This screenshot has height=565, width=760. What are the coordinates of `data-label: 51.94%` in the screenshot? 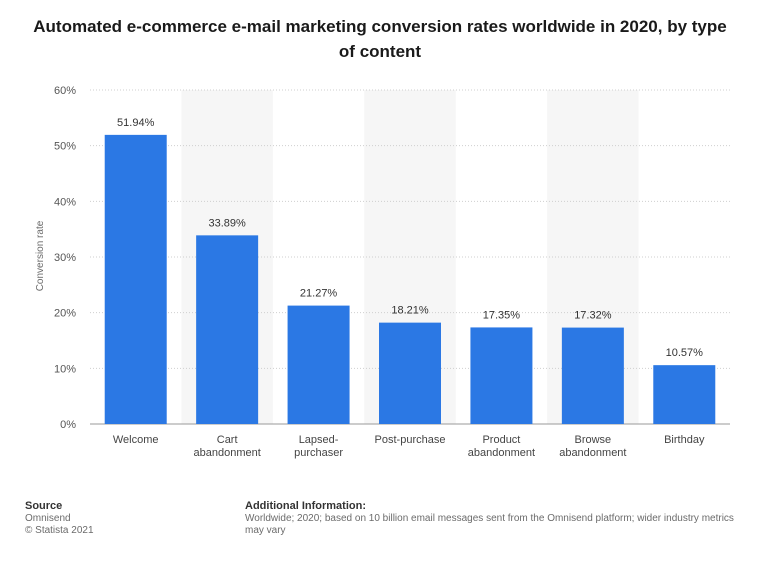 It's located at (136, 123).